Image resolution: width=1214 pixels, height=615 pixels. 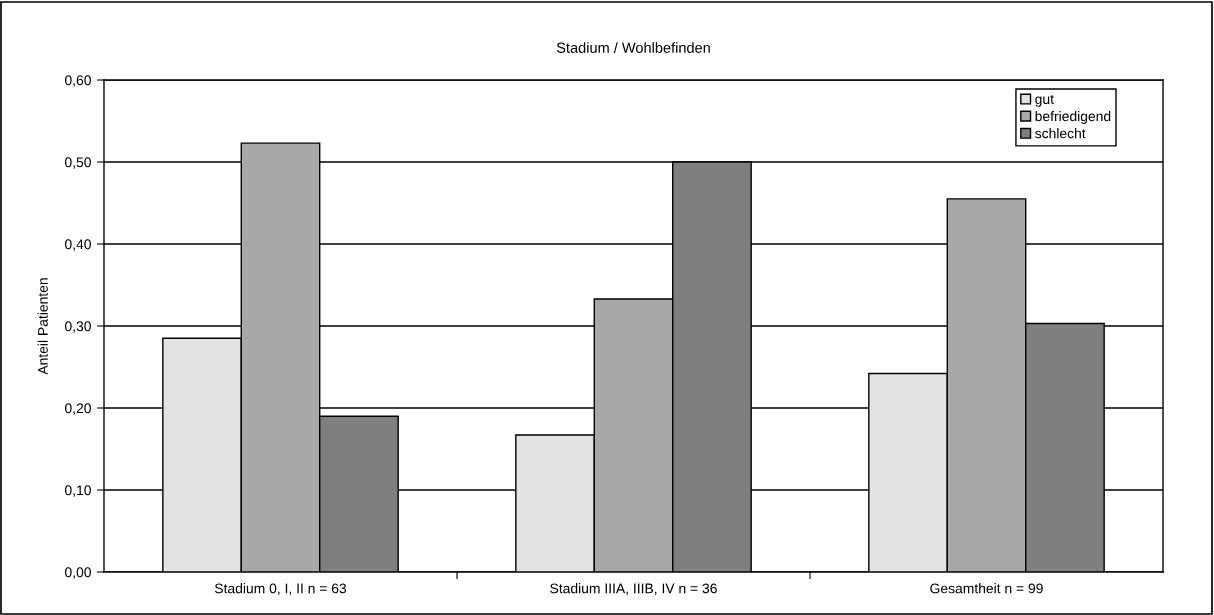 What do you see at coordinates (1060, 133) in the screenshot?
I see `legend-label: schlecht` at bounding box center [1060, 133].